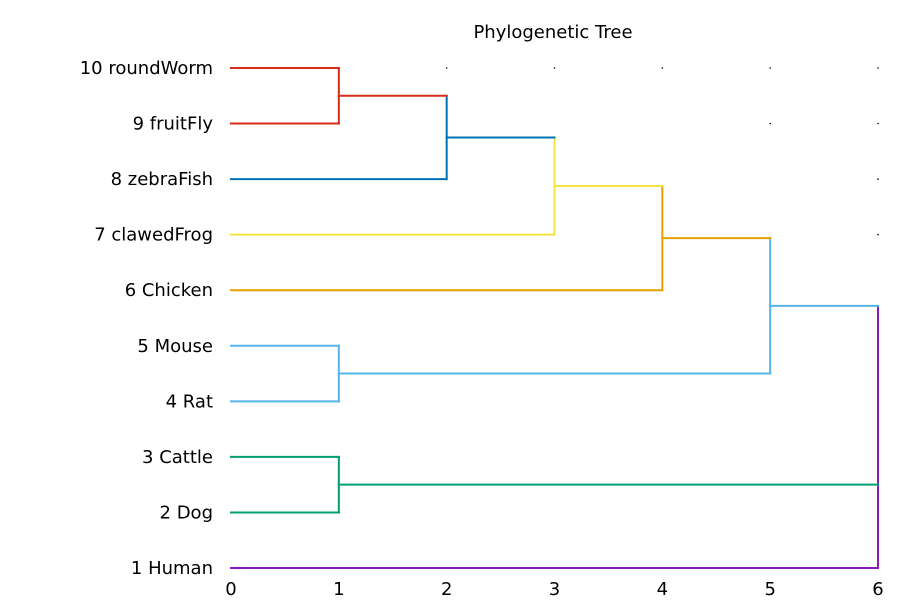 Image resolution: width=921 pixels, height=615 pixels. Describe the element at coordinates (662, 151) in the screenshot. I see `grid-dots` at that location.